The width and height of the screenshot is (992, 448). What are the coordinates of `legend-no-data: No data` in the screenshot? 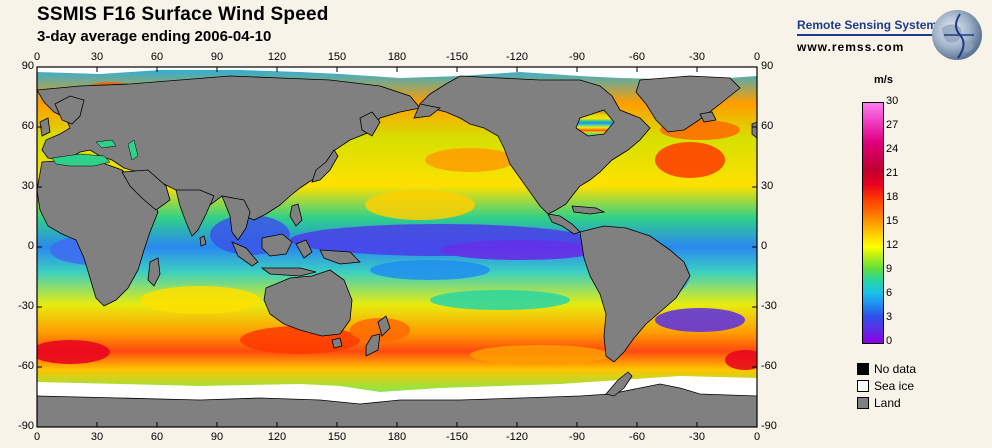 It's located at (886, 369).